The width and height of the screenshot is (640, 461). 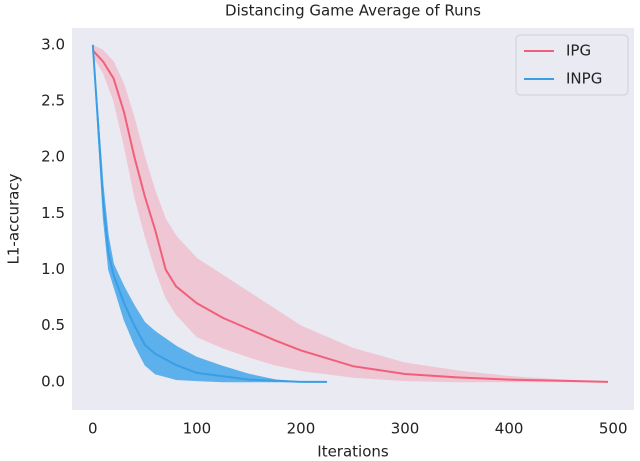 What do you see at coordinates (353, 11) in the screenshot?
I see `chart-title: Distancing Game Average of Runs` at bounding box center [353, 11].